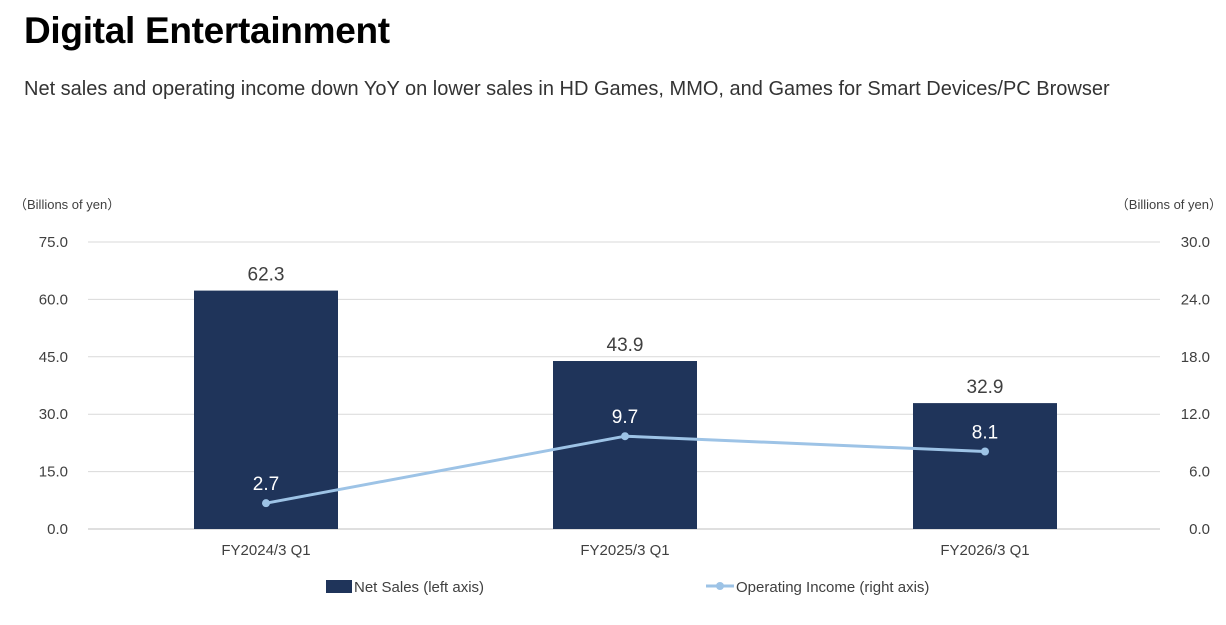 The width and height of the screenshot is (1226, 625). What do you see at coordinates (1199, 472) in the screenshot?
I see `right-axis-tick-label: 6.0` at bounding box center [1199, 472].